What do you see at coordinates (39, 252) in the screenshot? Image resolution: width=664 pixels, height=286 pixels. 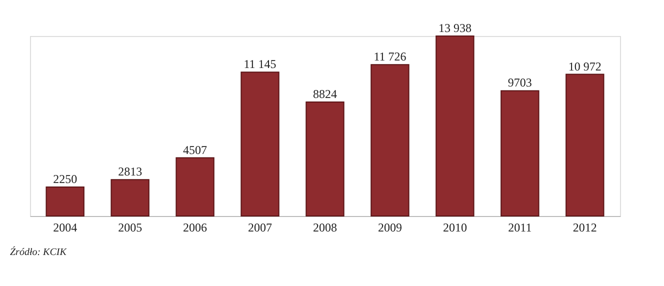 I see `text: Źródło: KCIK` at bounding box center [39, 252].